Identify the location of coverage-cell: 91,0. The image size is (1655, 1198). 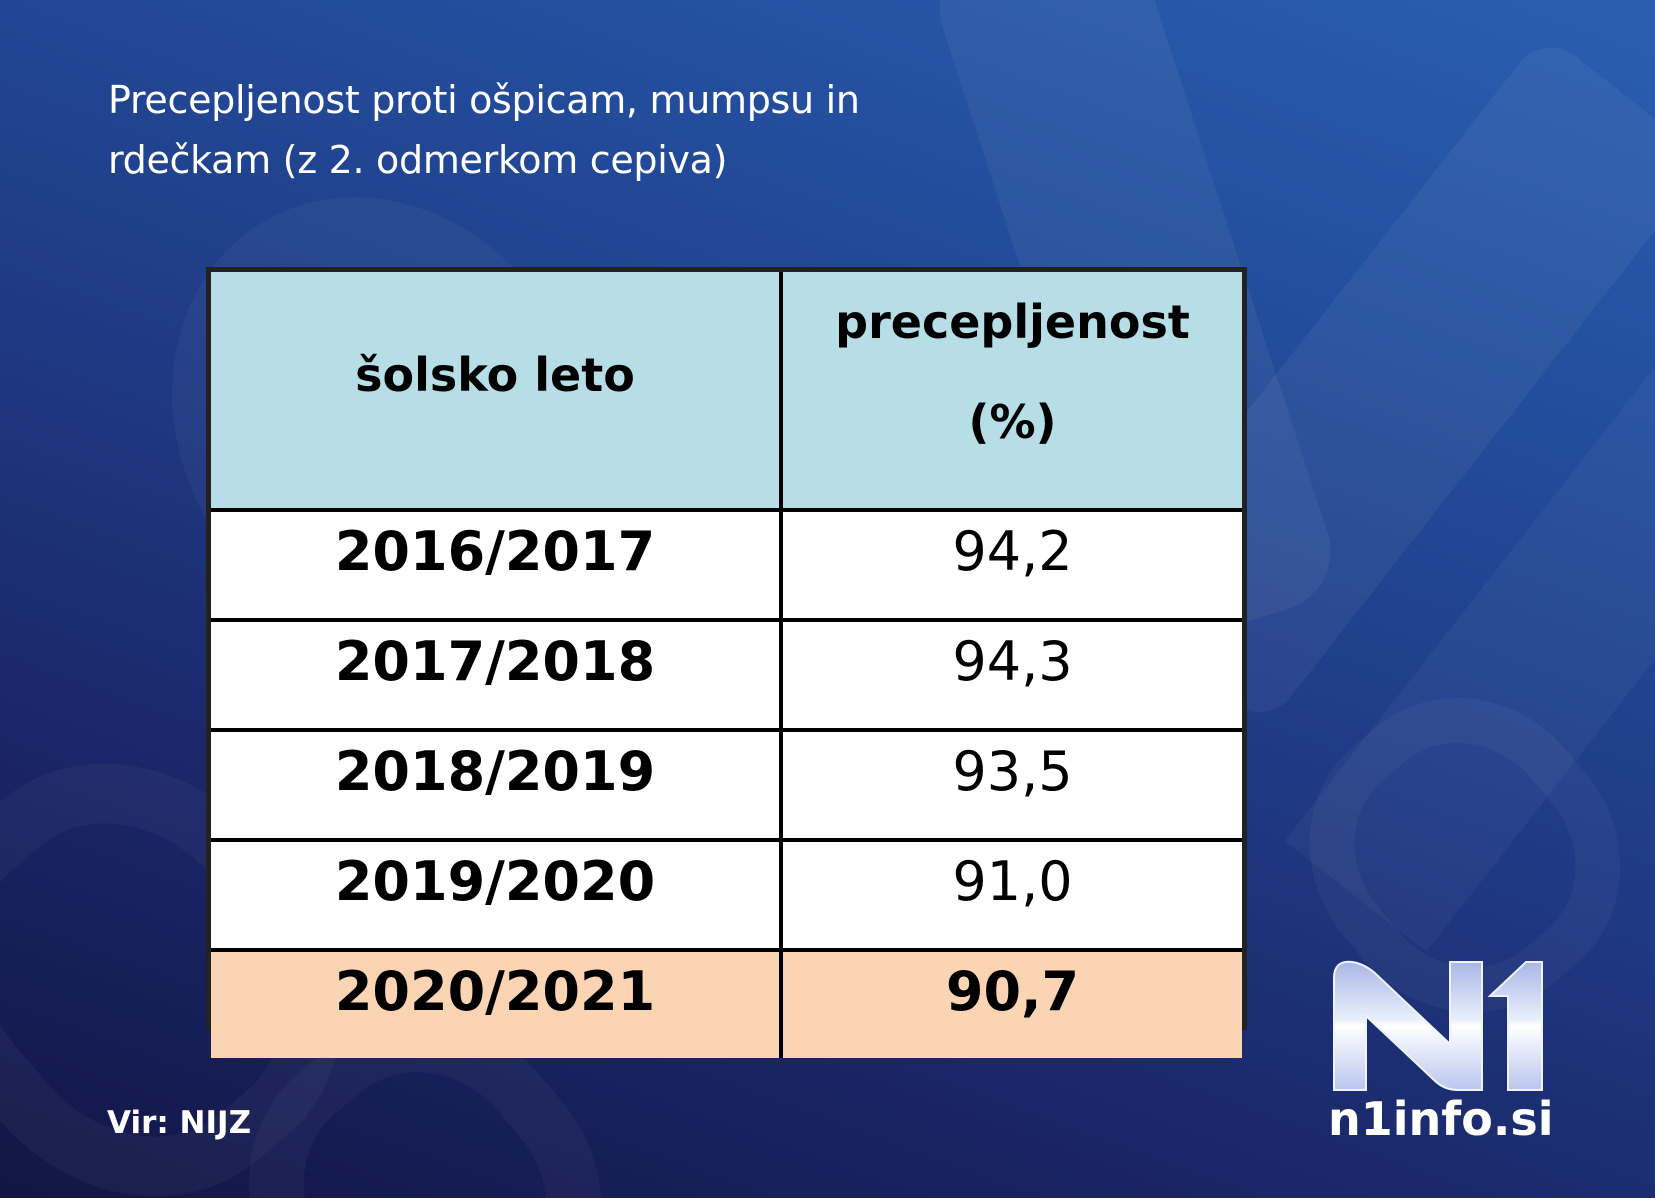
(1010, 895).